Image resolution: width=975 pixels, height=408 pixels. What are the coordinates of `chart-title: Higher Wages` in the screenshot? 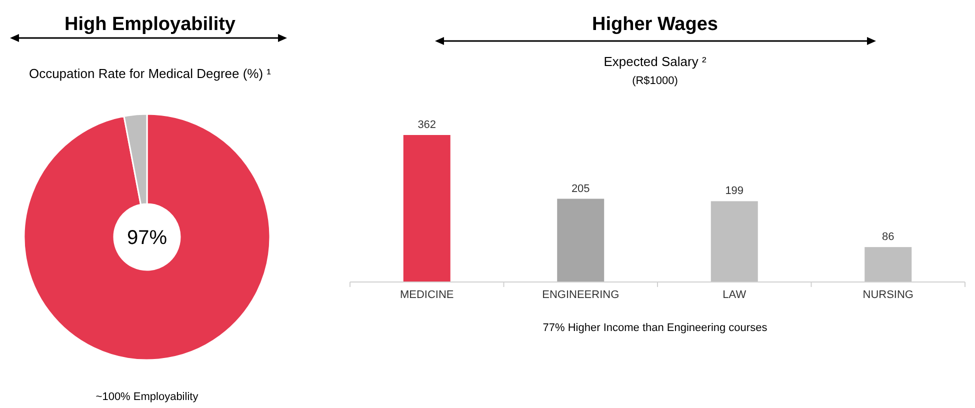 It's located at (655, 24).